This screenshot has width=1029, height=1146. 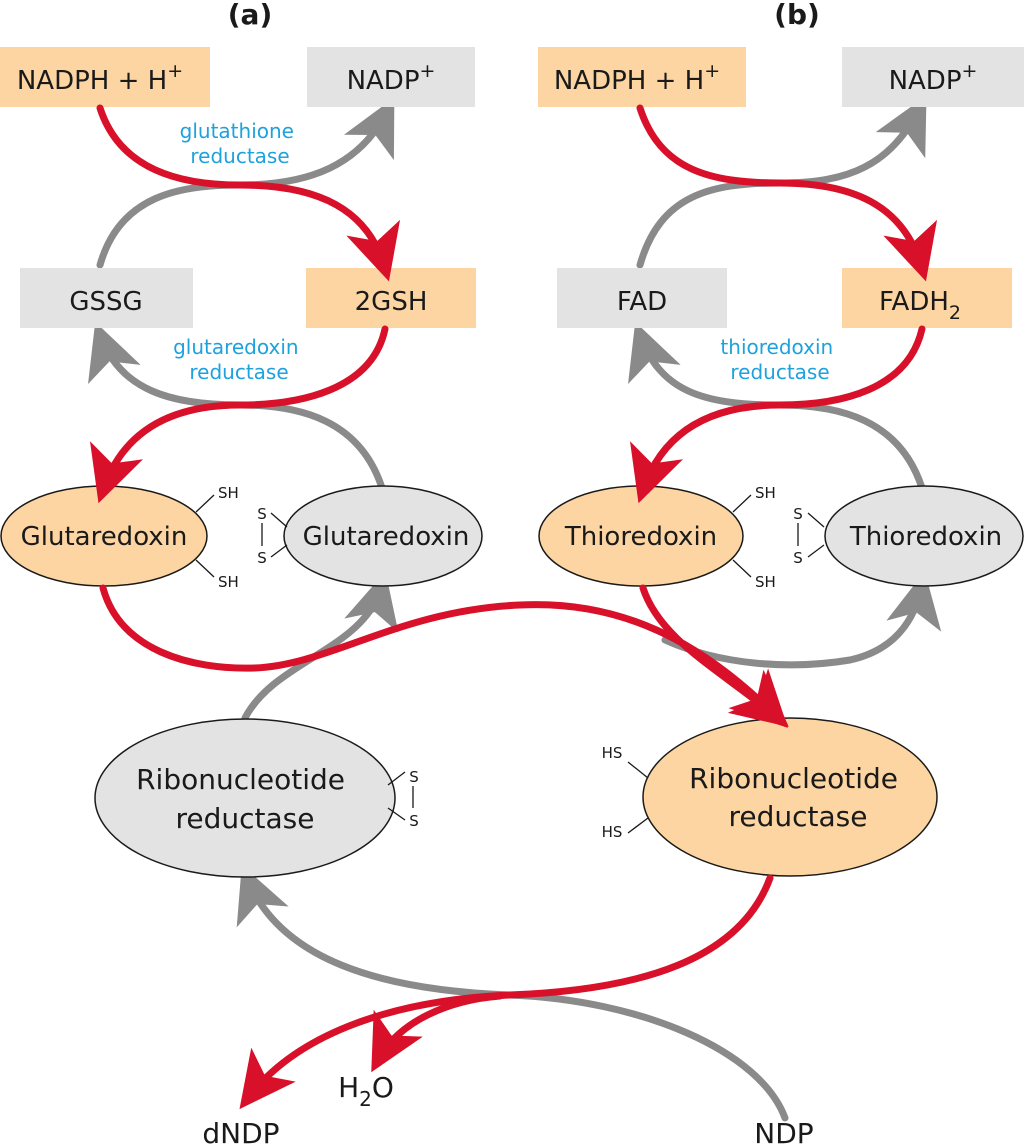 What do you see at coordinates (400, 796) in the screenshot?
I see `bonds-rnr-oxidized` at bounding box center [400, 796].